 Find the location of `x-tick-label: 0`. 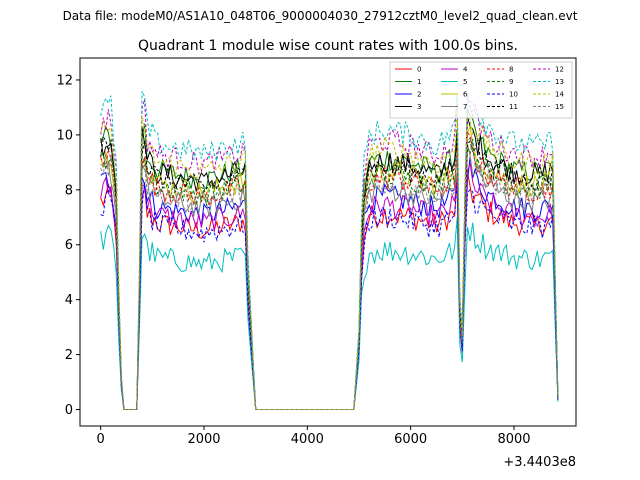

x-tick-label: 0 is located at coordinates (101, 439).